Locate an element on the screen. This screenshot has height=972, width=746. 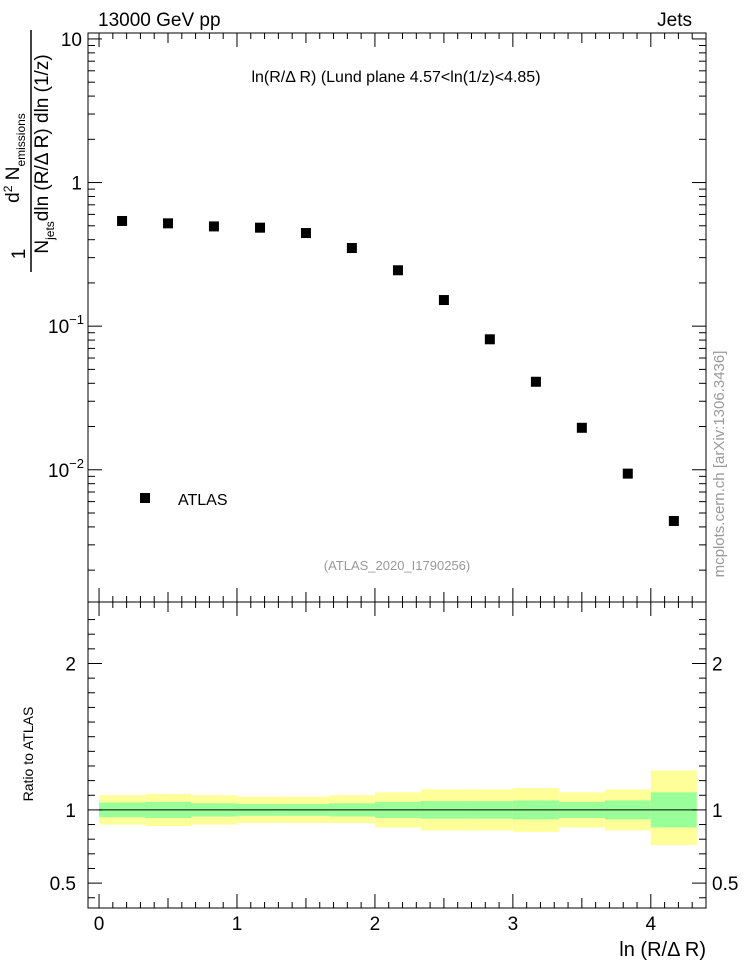
main-y-tick-label: 1 is located at coordinates (76, 184).